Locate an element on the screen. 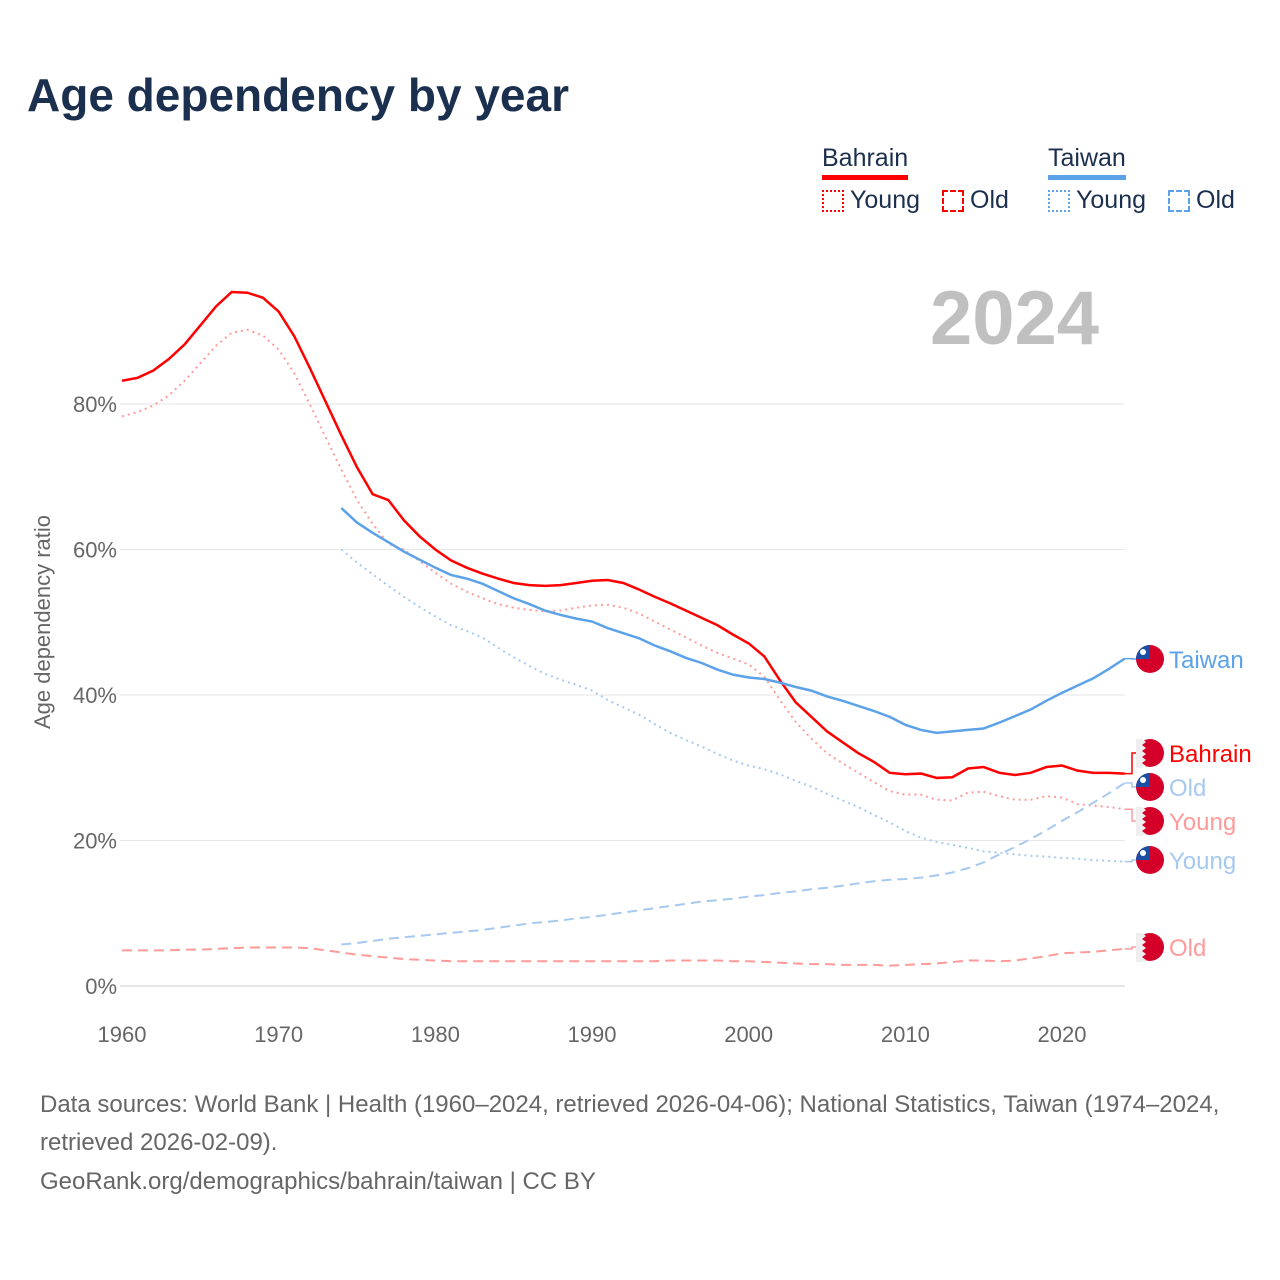 This screenshot has height=1280, width=1280. y-tick-label: 60% is located at coordinates (95, 550).